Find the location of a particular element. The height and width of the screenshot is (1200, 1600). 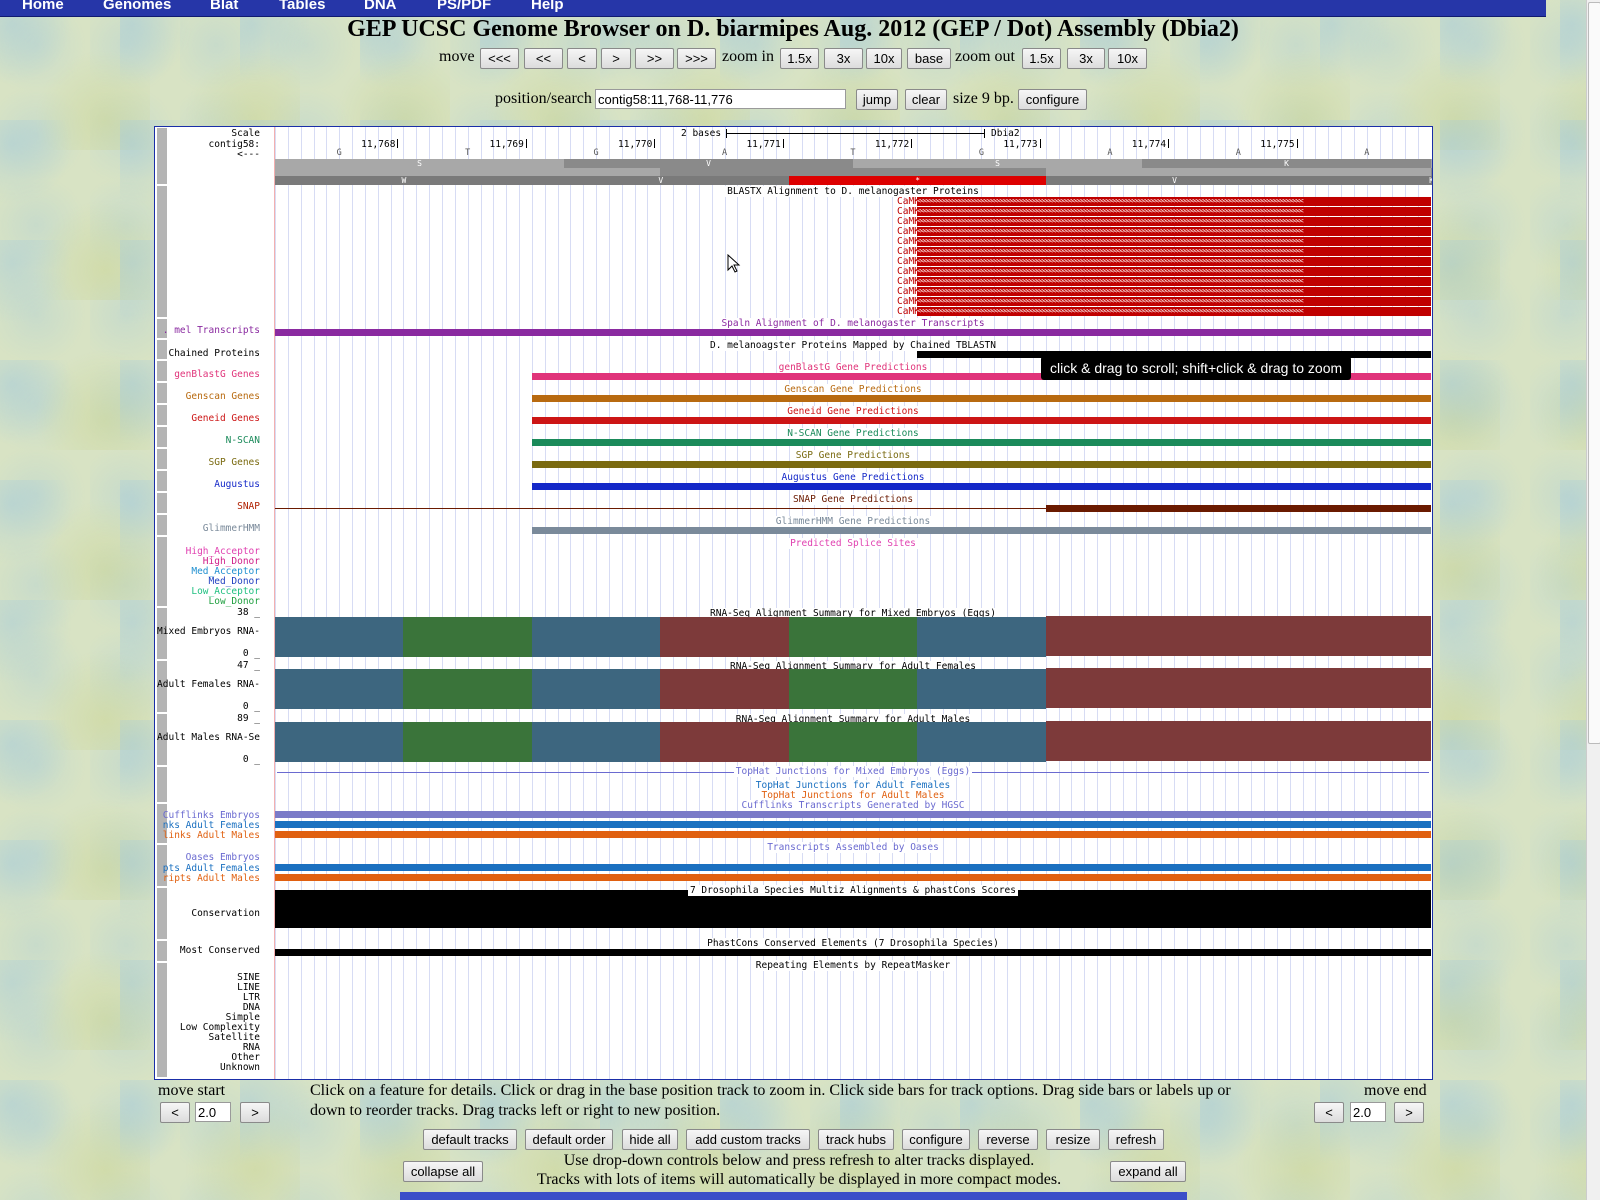

side-bar-oases is located at coordinates (162, 866).